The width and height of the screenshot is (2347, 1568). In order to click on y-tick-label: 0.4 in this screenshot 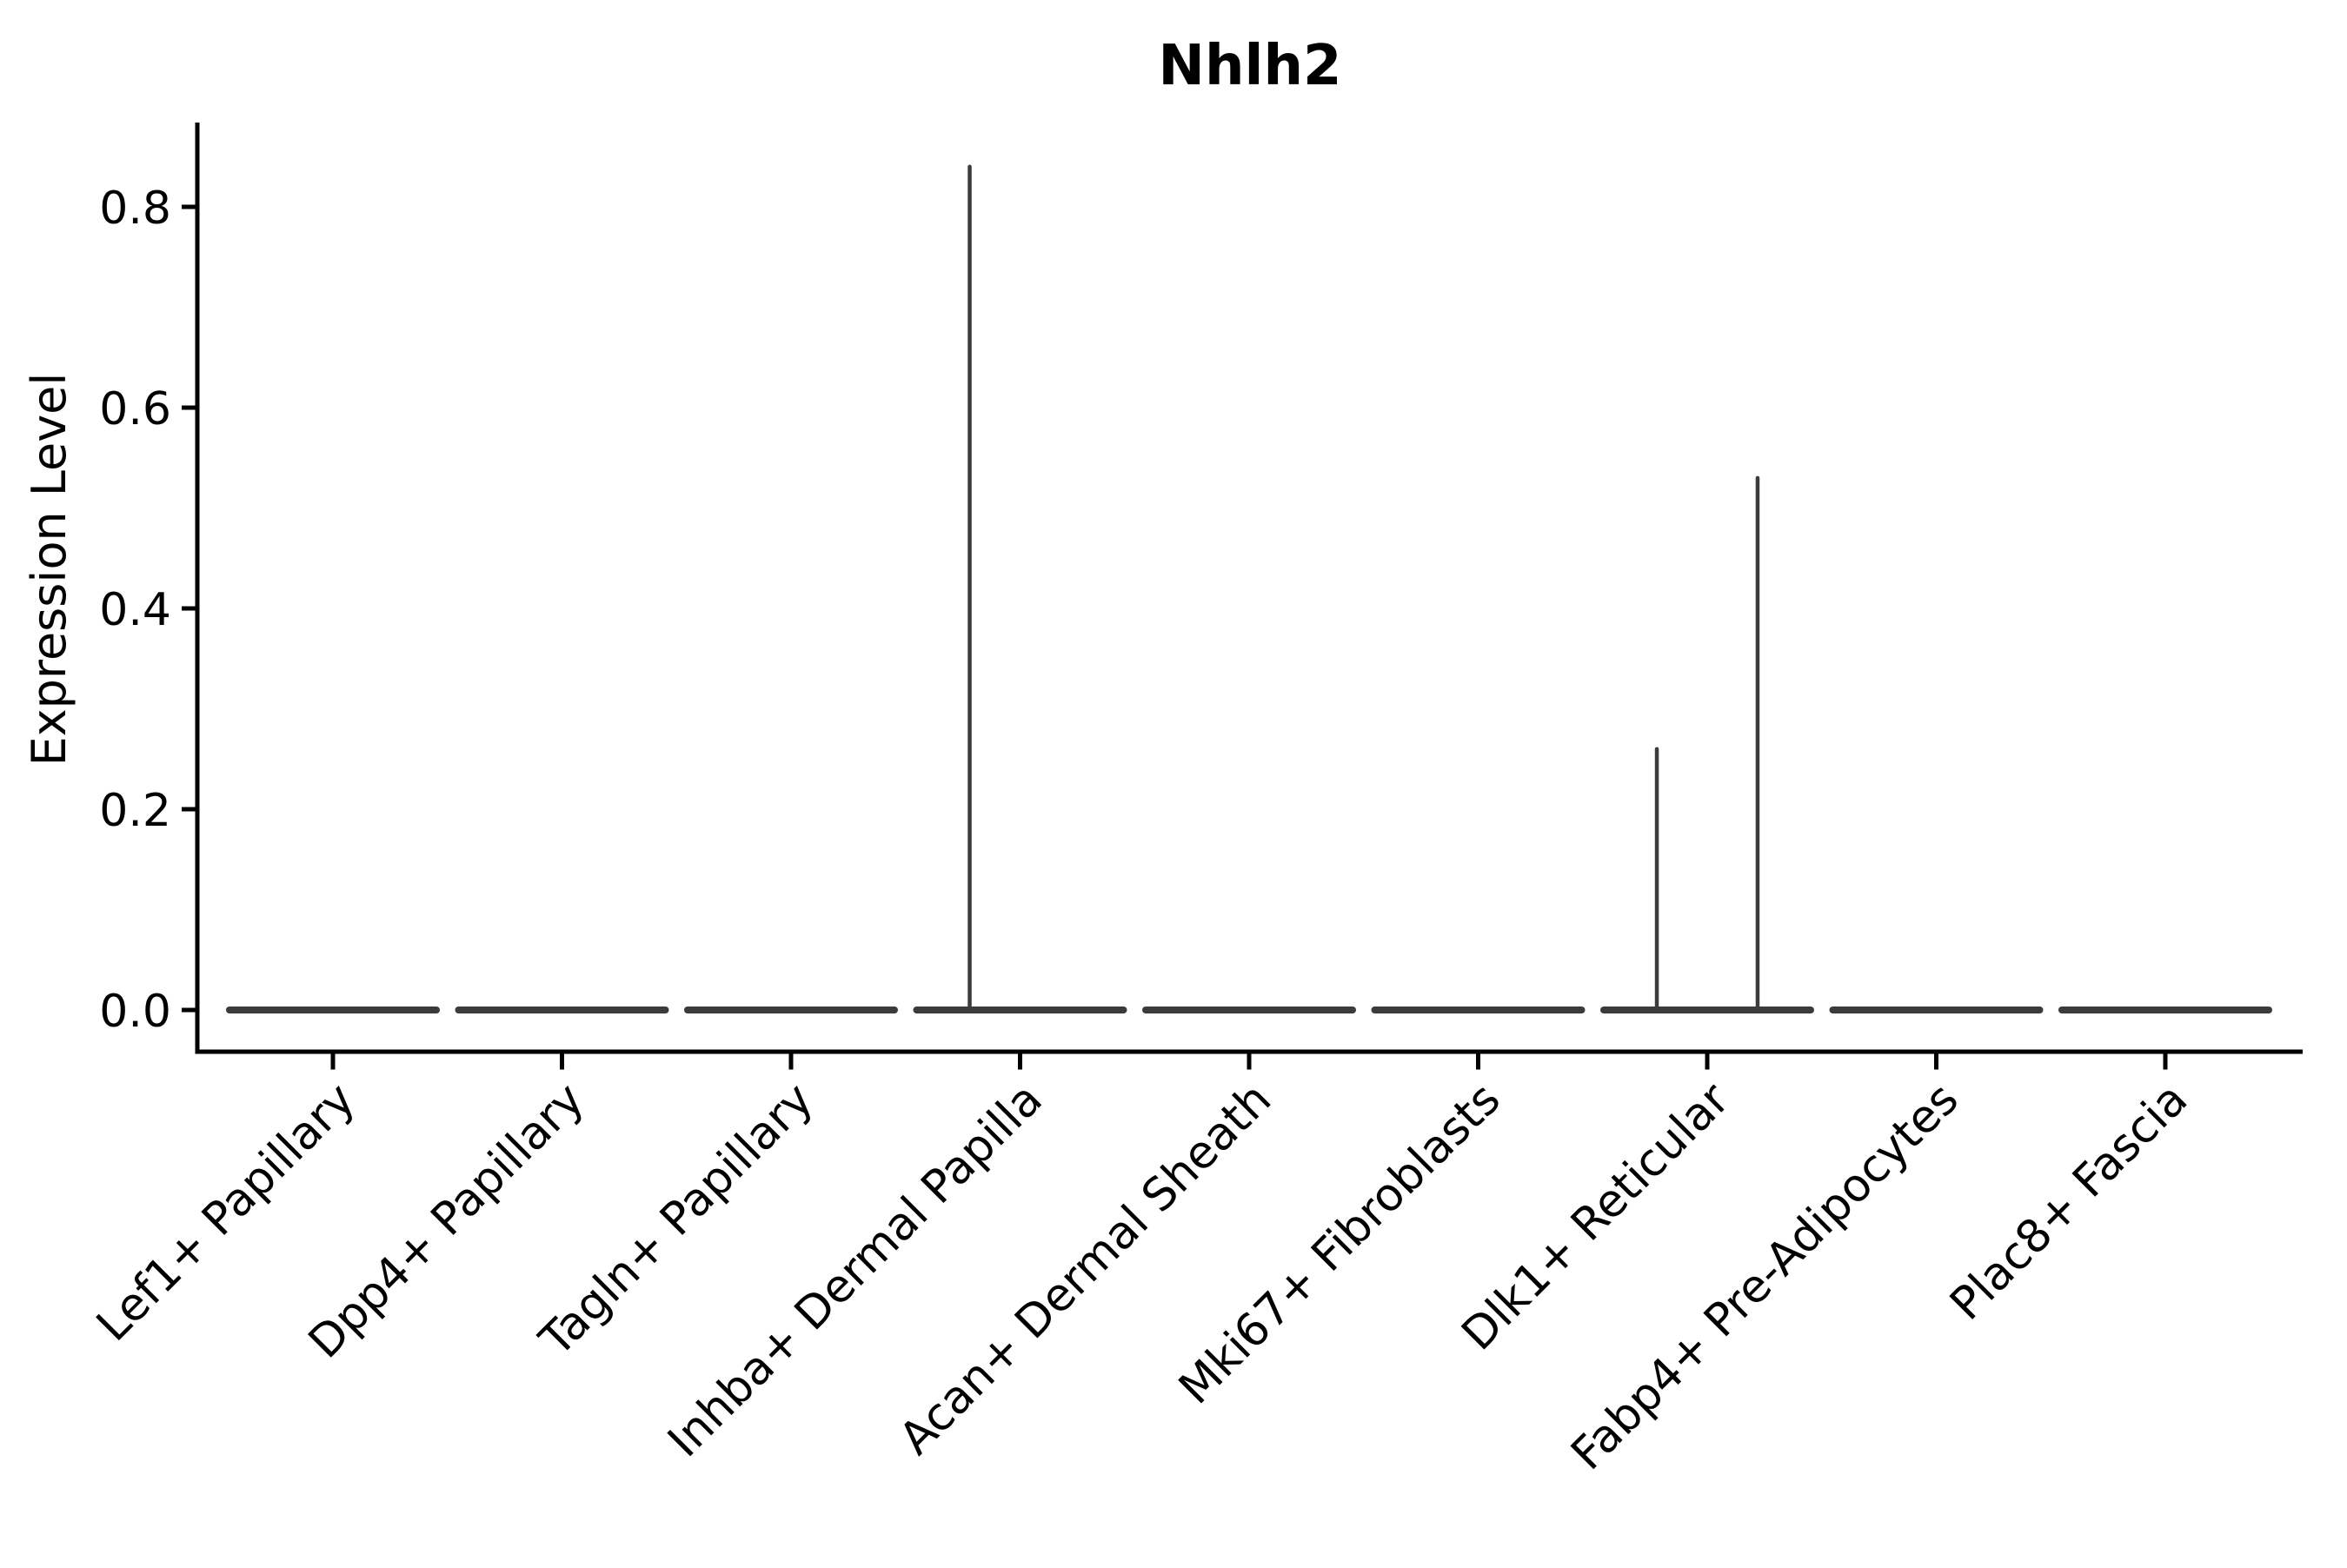, I will do `click(135, 610)`.